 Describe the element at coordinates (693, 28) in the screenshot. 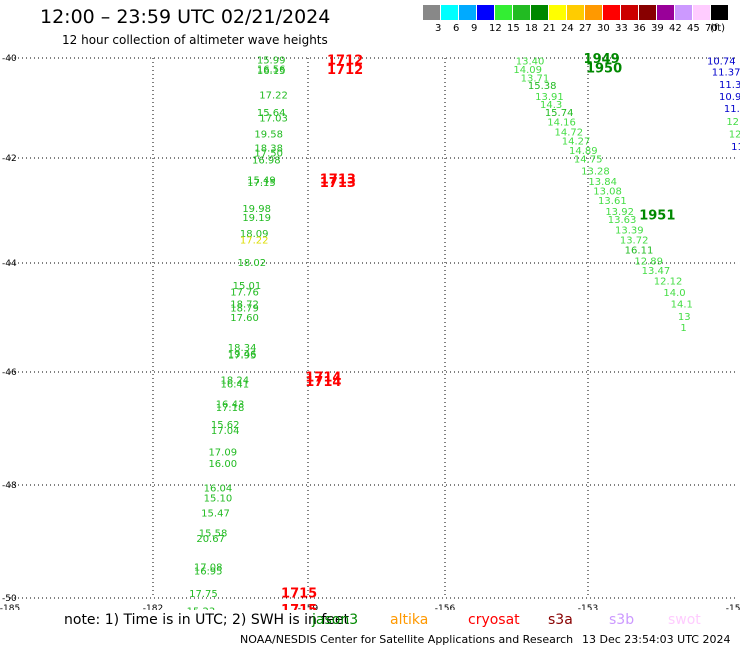

I see `legend-label: 45` at that location.